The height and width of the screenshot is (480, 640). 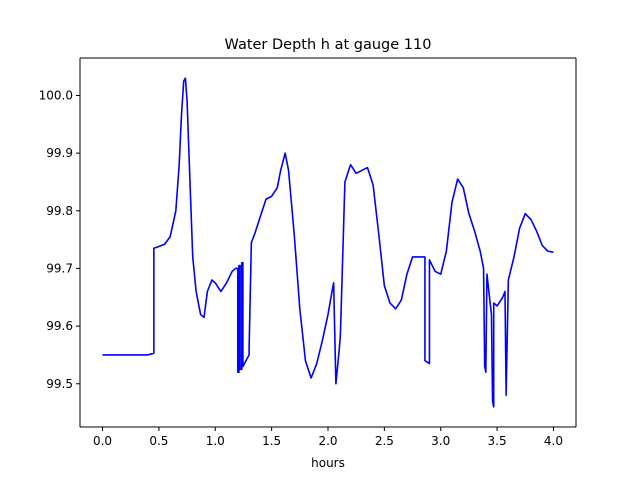 What do you see at coordinates (553, 441) in the screenshot?
I see `x-tick-label: 4.0` at bounding box center [553, 441].